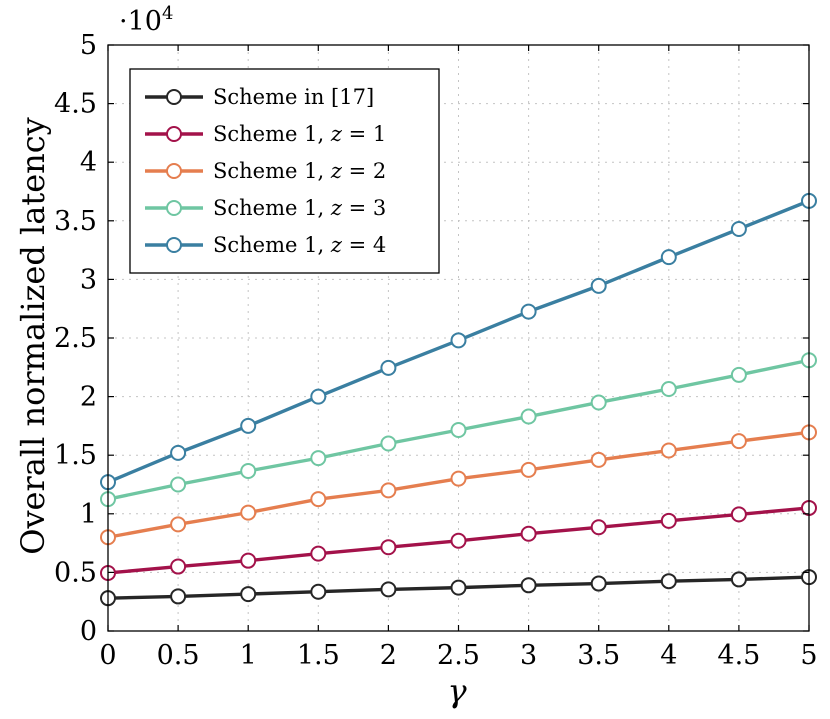 This screenshot has height=719, width=830. I want to click on x-tick-label: 4.5, so click(738, 655).